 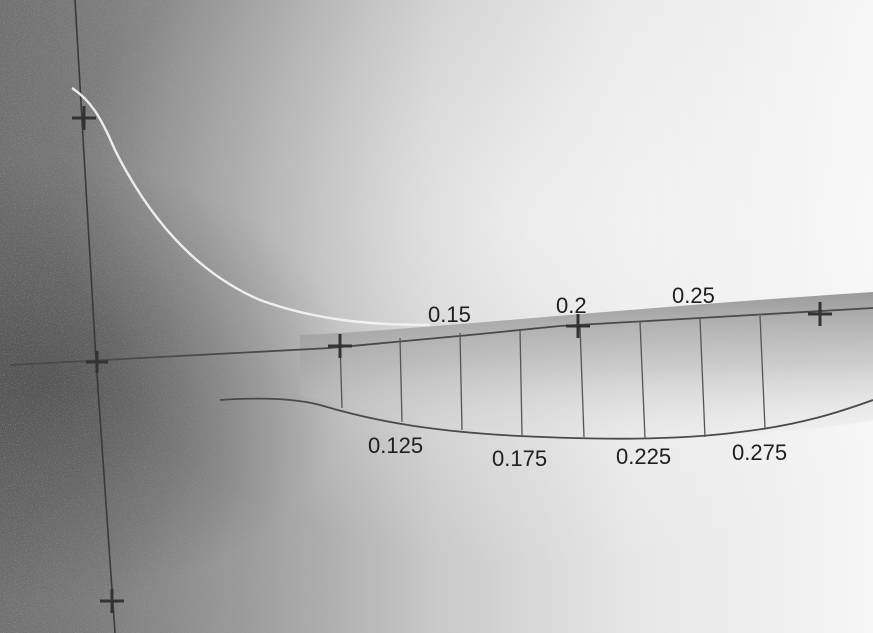 I want to click on label-0-15: 0.15, so click(x=449, y=314).